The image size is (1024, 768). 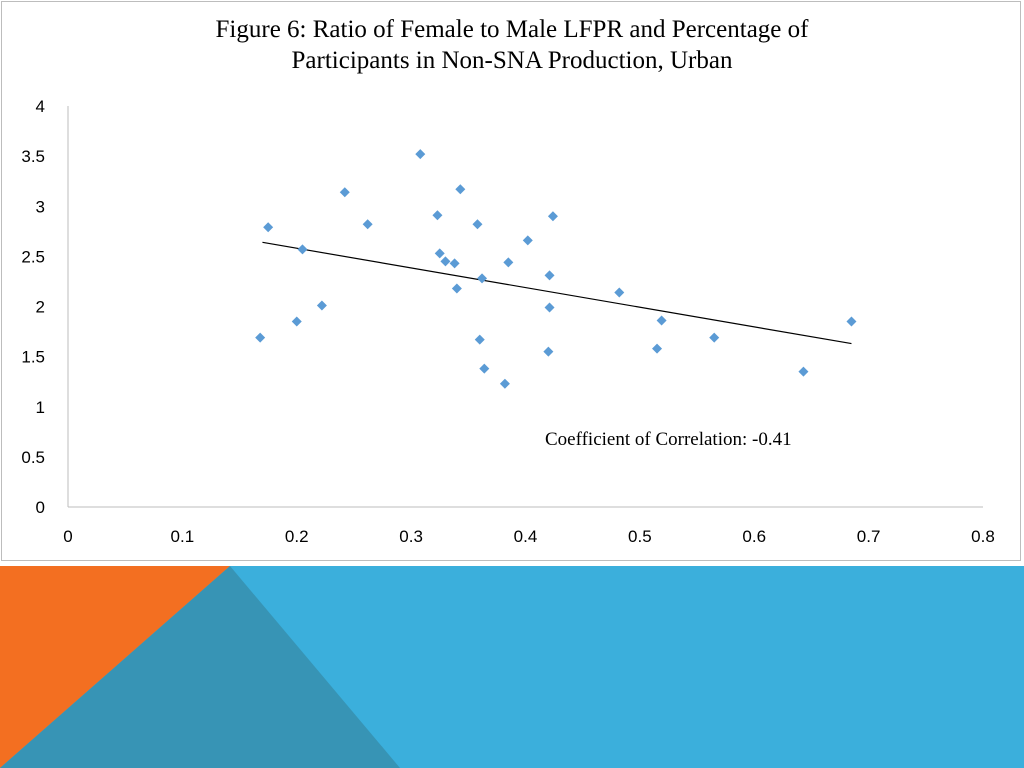 What do you see at coordinates (526, 536) in the screenshot?
I see `x-tick-label: 0.4` at bounding box center [526, 536].